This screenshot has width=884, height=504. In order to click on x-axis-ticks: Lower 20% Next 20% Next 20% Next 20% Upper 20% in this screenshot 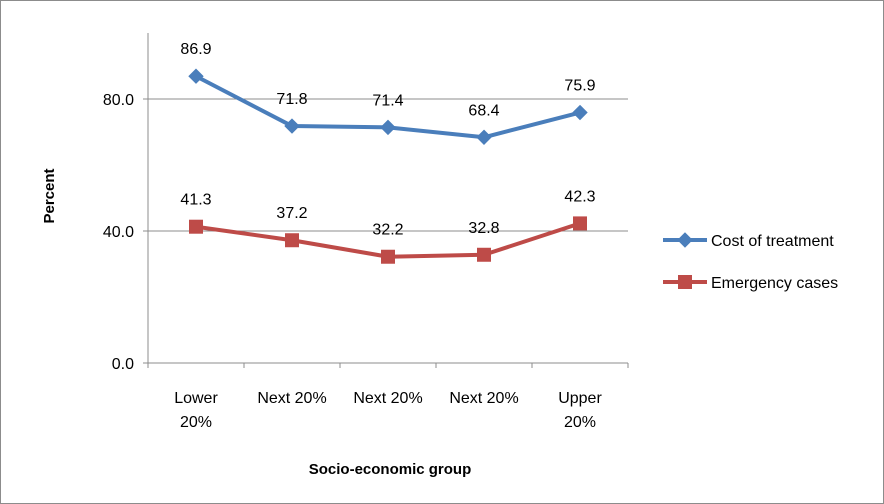, I will do `click(388, 397)`.